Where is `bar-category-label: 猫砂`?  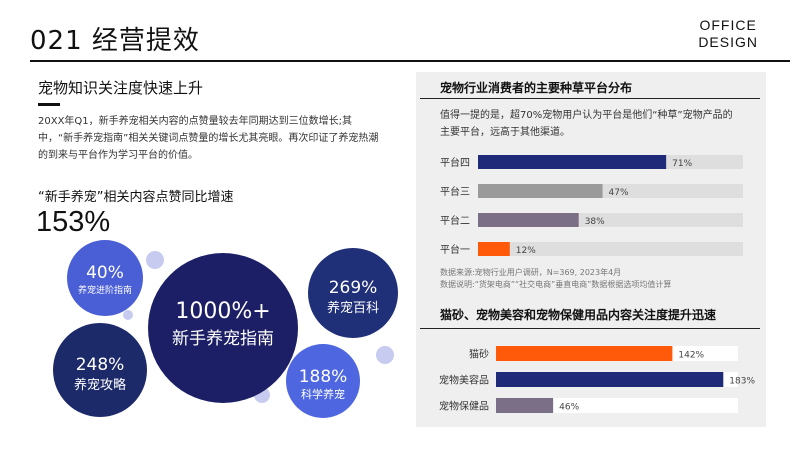 bar-category-label: 猫砂 is located at coordinates (479, 354).